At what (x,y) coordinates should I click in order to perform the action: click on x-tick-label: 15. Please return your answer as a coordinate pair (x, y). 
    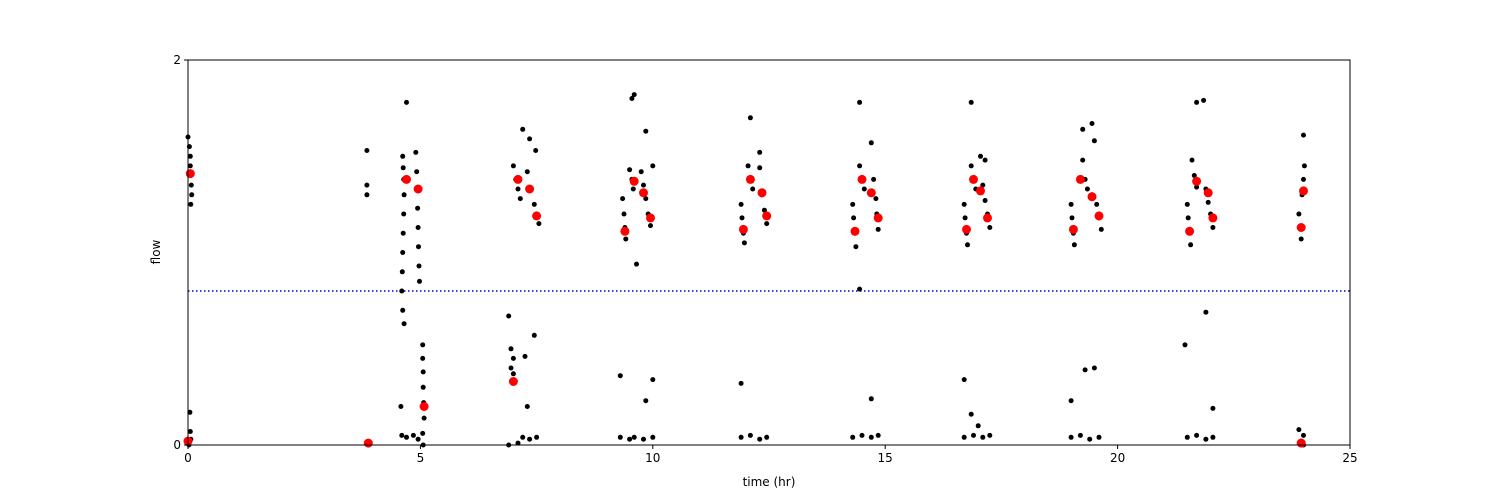
    Looking at the image, I should click on (885, 458).